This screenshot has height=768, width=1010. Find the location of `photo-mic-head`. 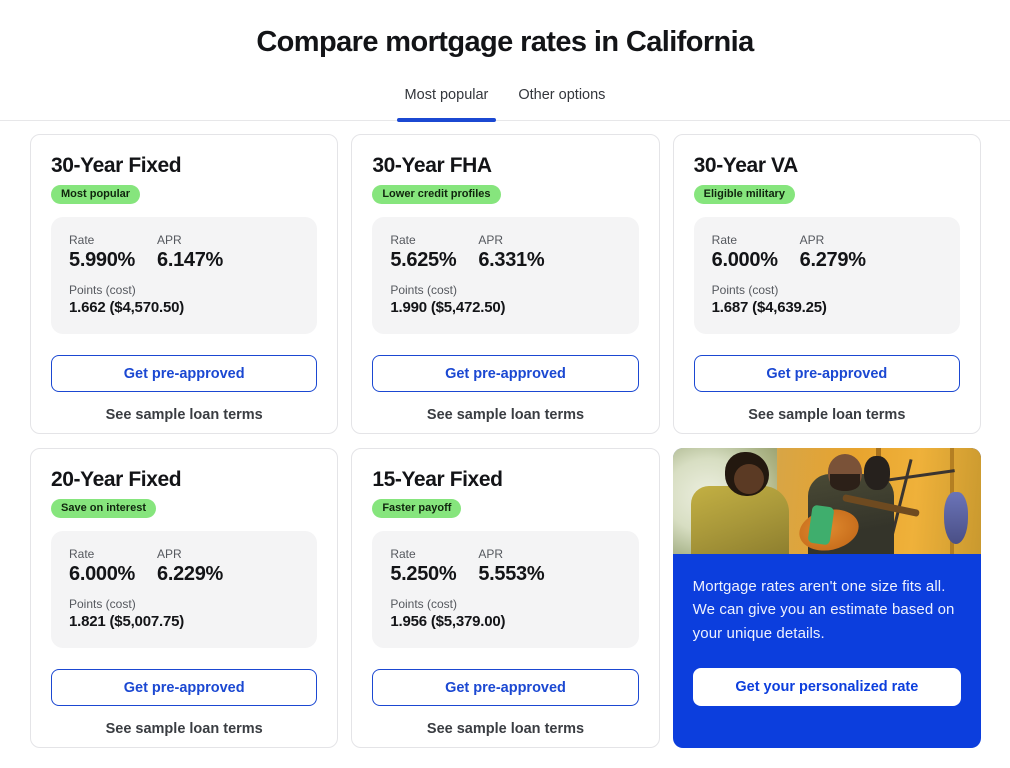

photo-mic-head is located at coordinates (876, 473).